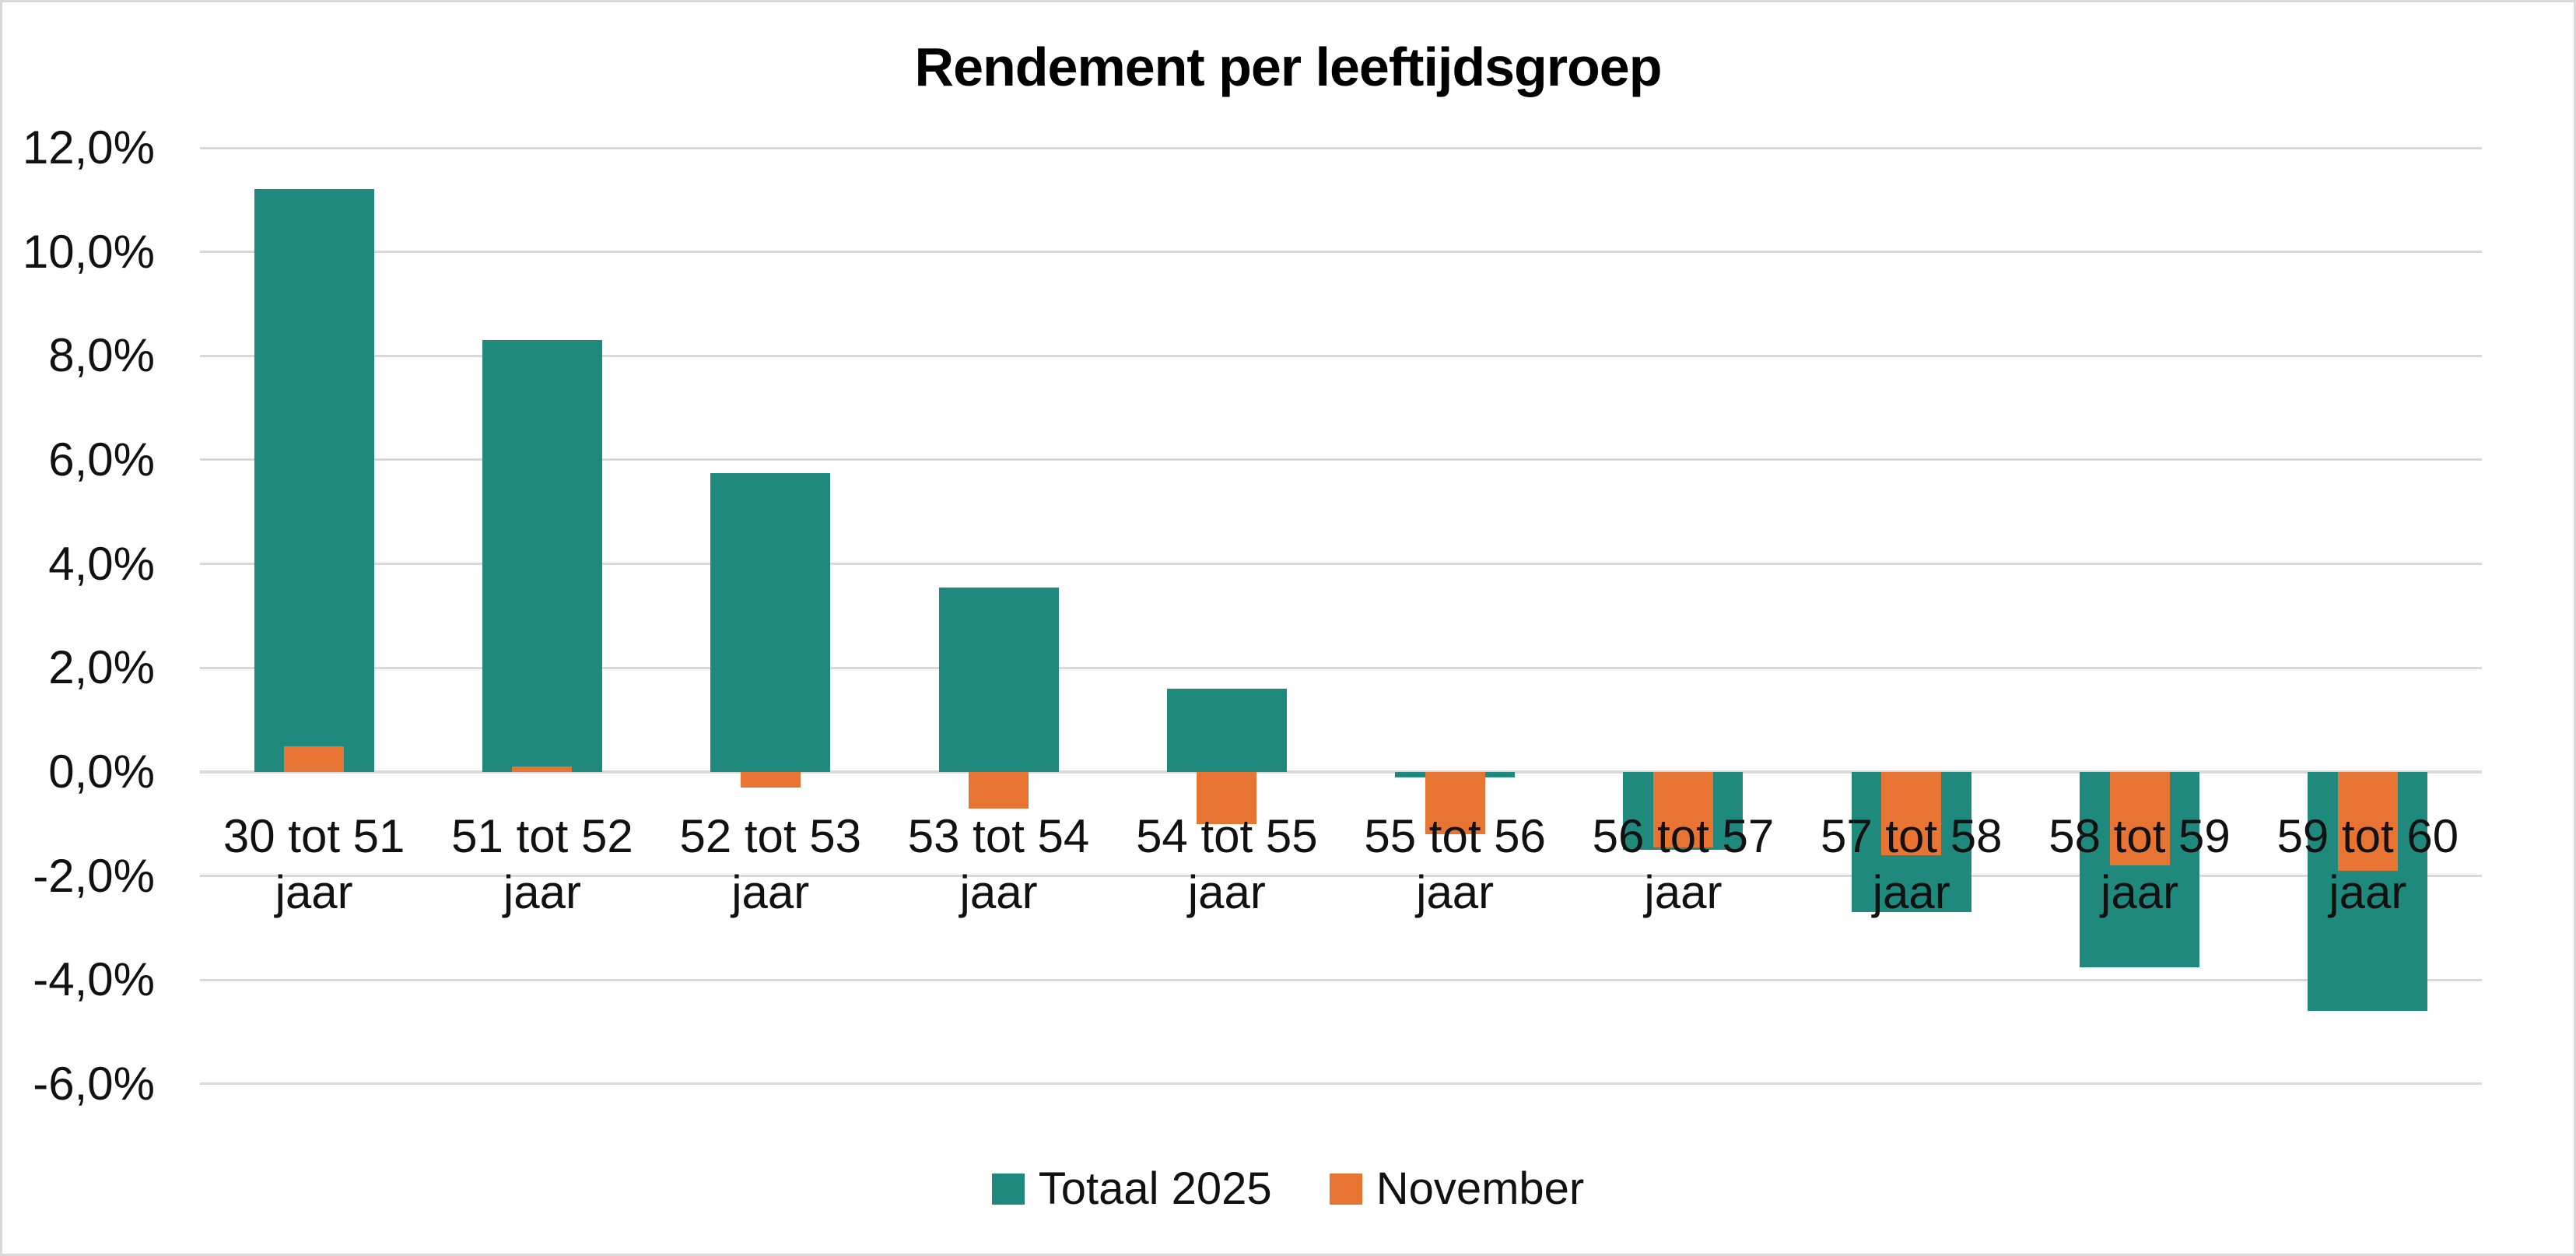  I want to click on gridline-10,0%, so click(1341, 253).